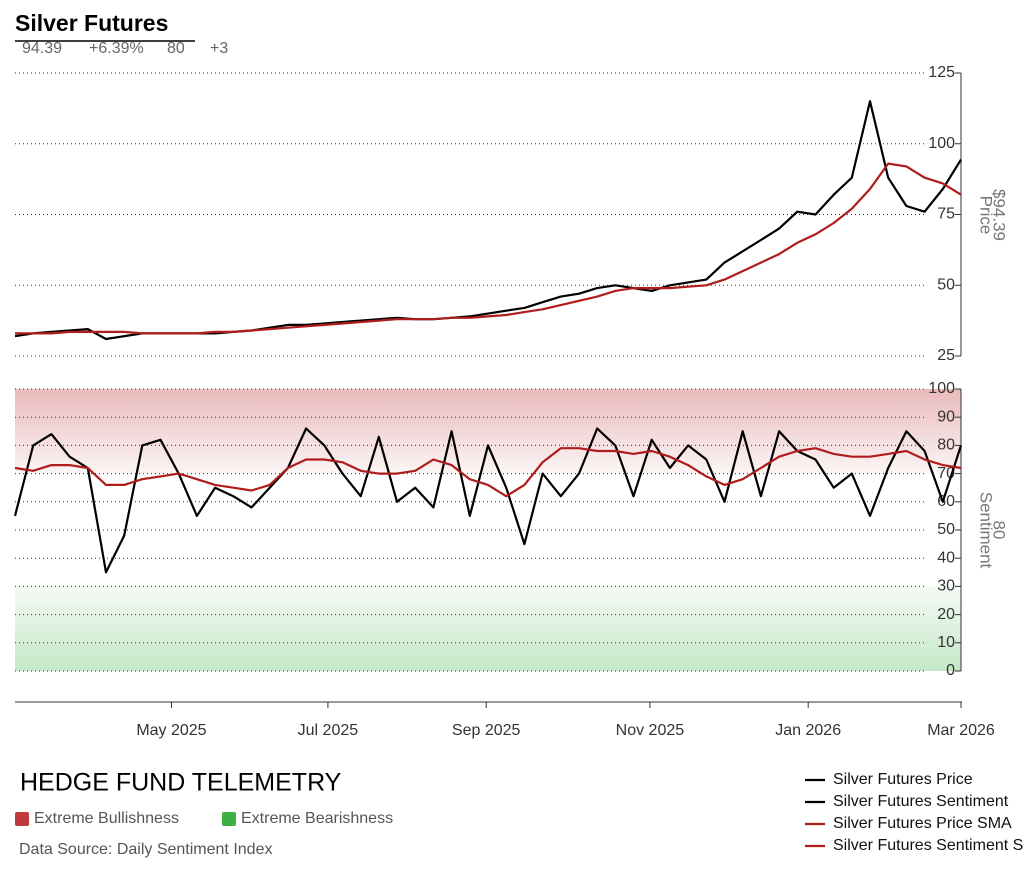  Describe the element at coordinates (145, 849) in the screenshot. I see `source: Data Source: Daily Sentiment Index` at that location.